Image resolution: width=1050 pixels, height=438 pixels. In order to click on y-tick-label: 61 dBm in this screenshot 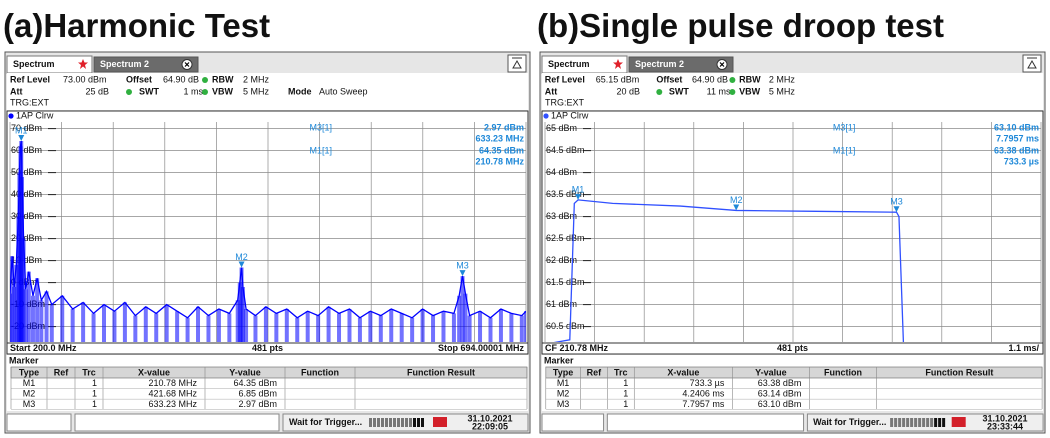, I will do `click(561, 304)`.